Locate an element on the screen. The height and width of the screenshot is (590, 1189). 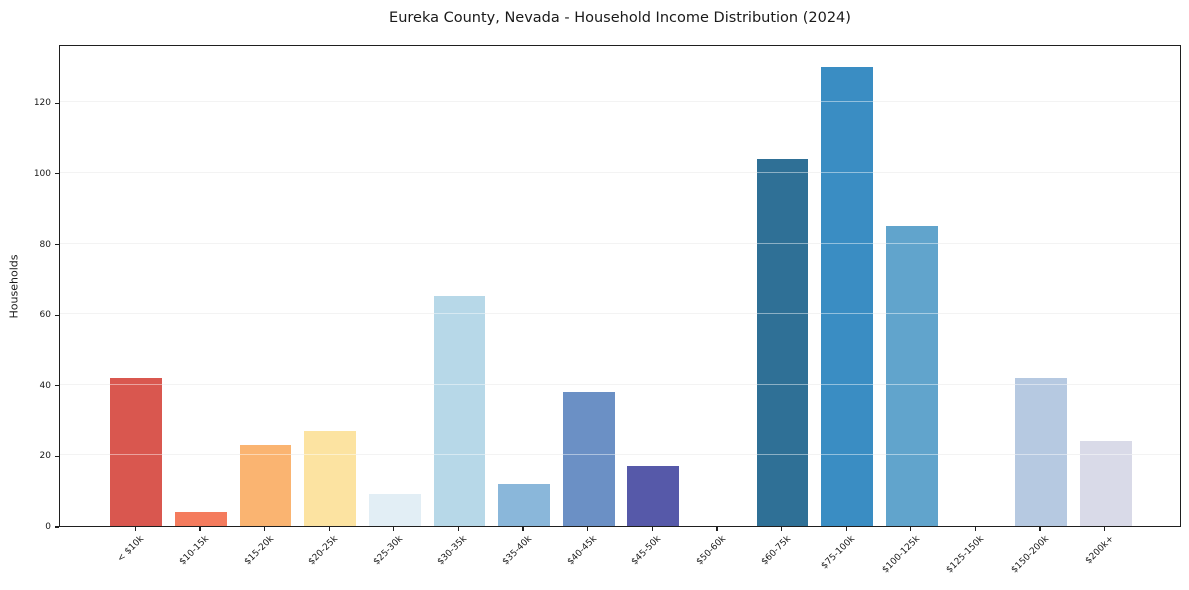
y-tick-label: 80 is located at coordinates (45, 244).